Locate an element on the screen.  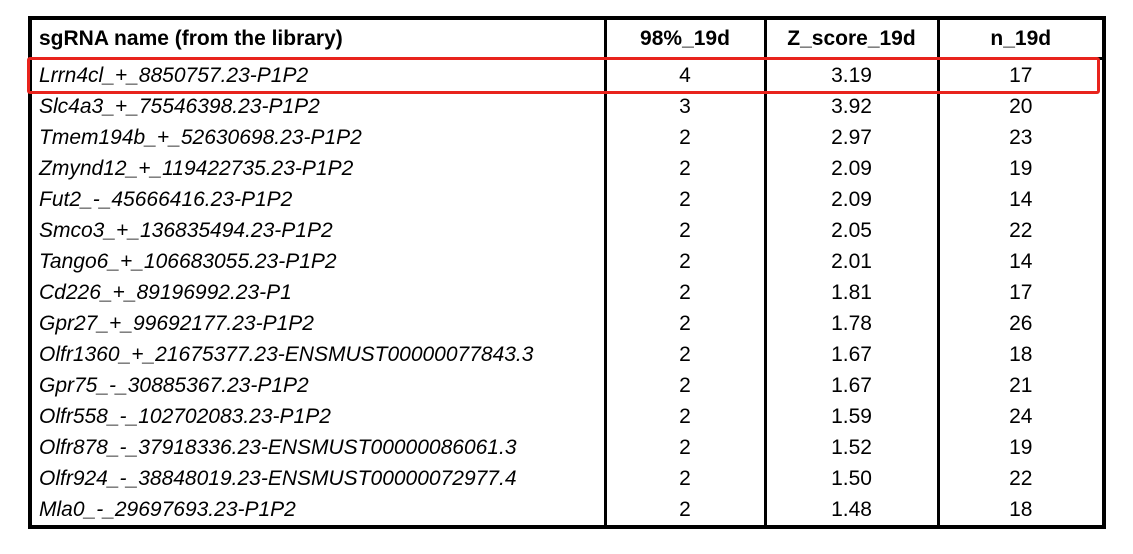
sgrna-name-cell: Tango6_+_106683055.23-P1P2 is located at coordinates (188, 261).